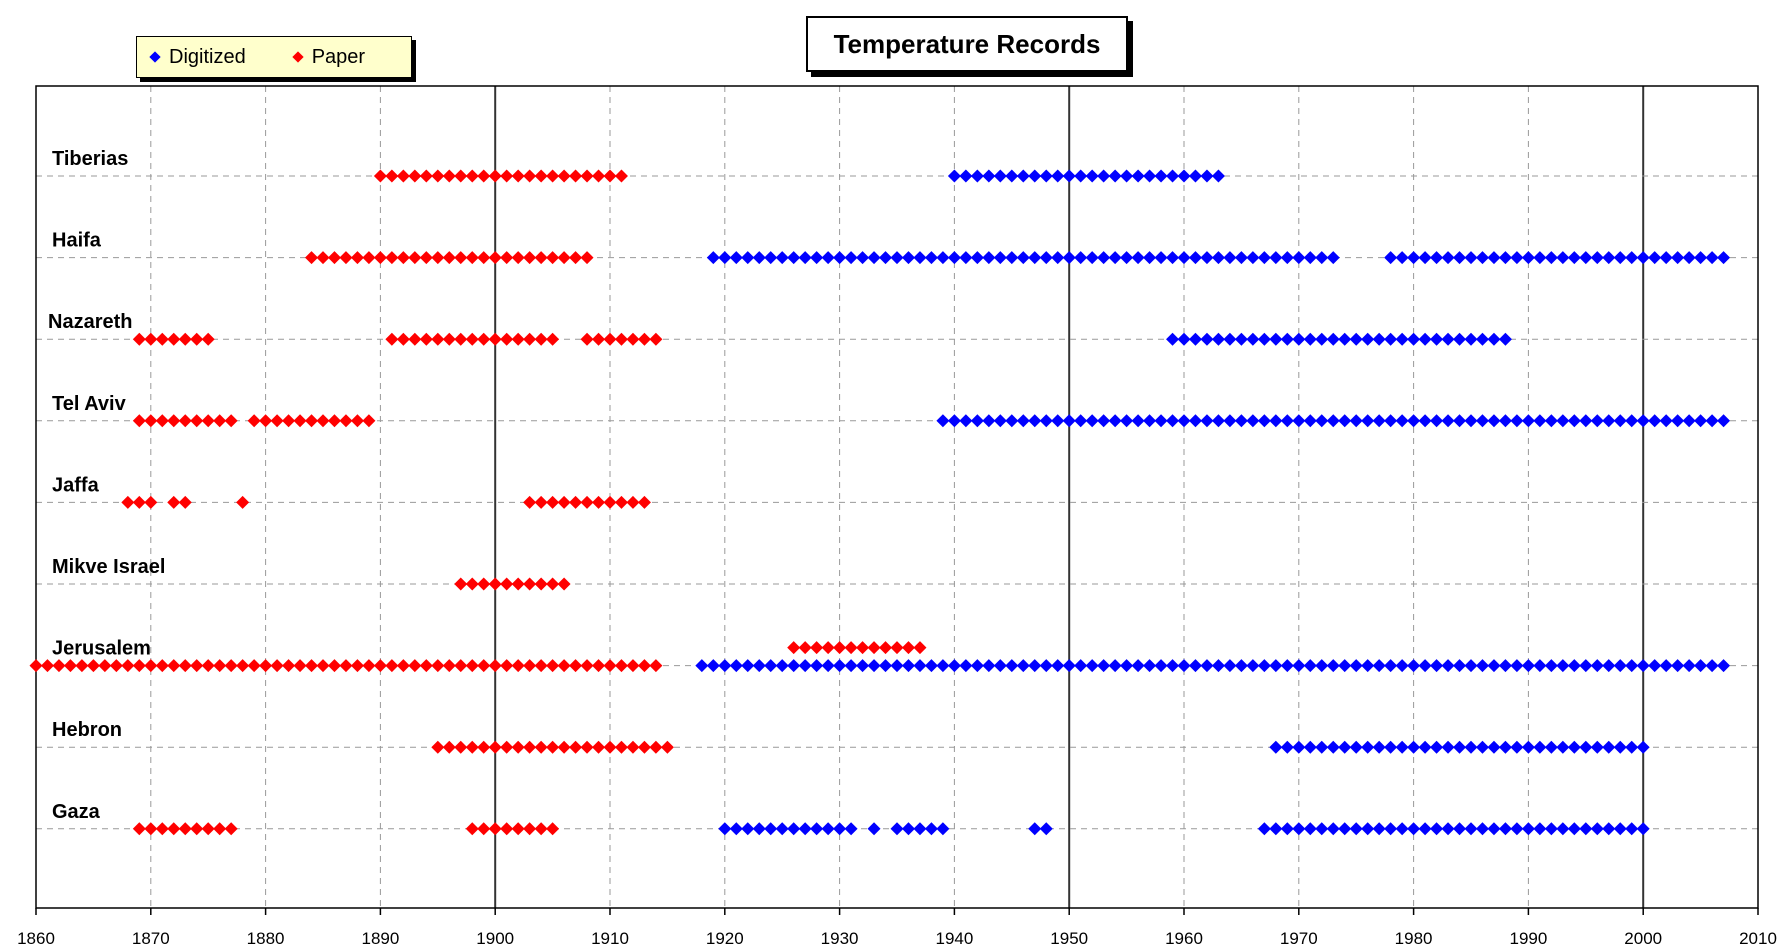 This screenshot has height=950, width=1788. What do you see at coordinates (1597, 666) in the screenshot?
I see `point-0-6-1996` at bounding box center [1597, 666].